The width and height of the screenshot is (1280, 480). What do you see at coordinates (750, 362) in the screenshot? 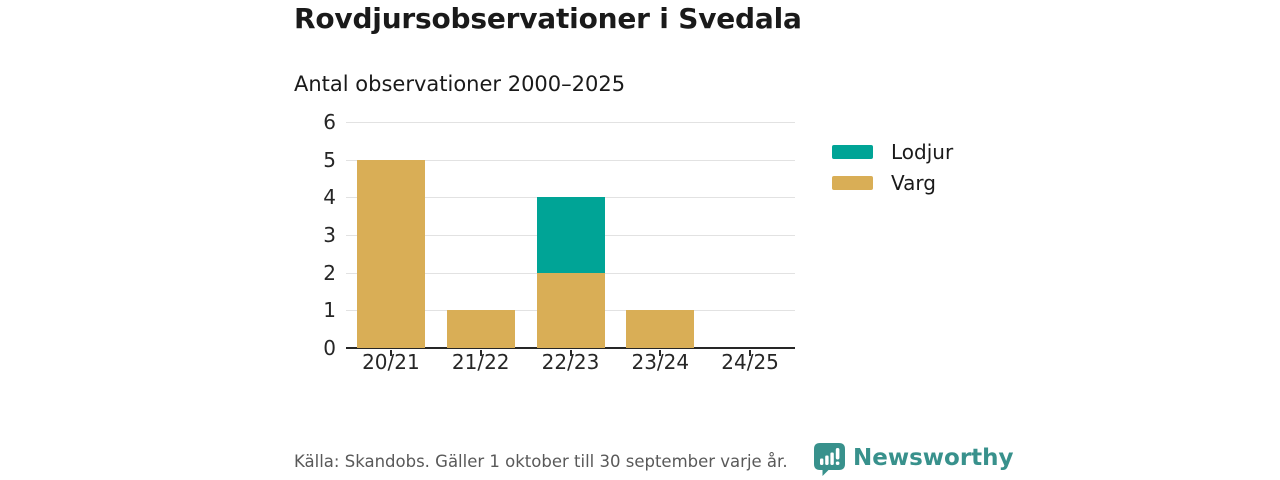
I see `x-tick-label: 24/25` at bounding box center [750, 362].